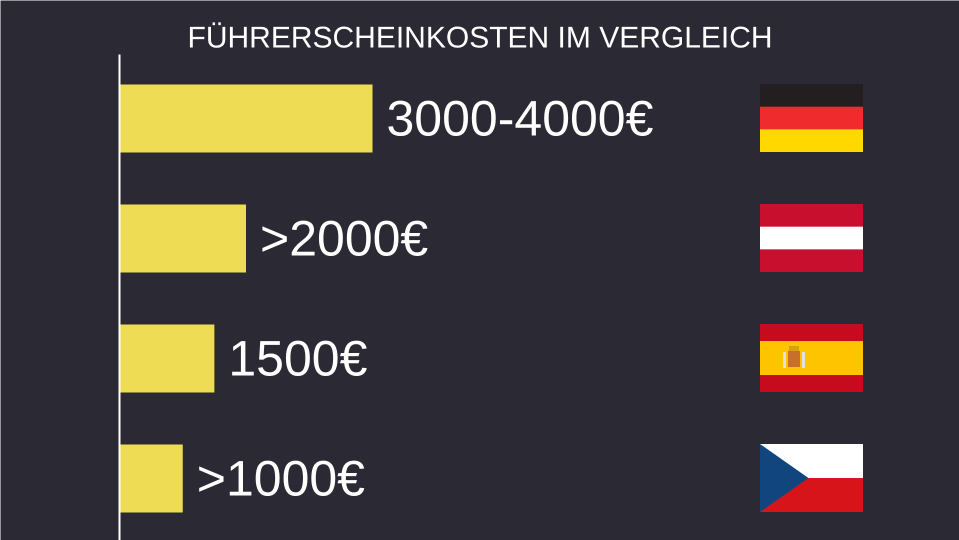  What do you see at coordinates (520, 118) in the screenshot?
I see `data-label: 3000-4000€` at bounding box center [520, 118].